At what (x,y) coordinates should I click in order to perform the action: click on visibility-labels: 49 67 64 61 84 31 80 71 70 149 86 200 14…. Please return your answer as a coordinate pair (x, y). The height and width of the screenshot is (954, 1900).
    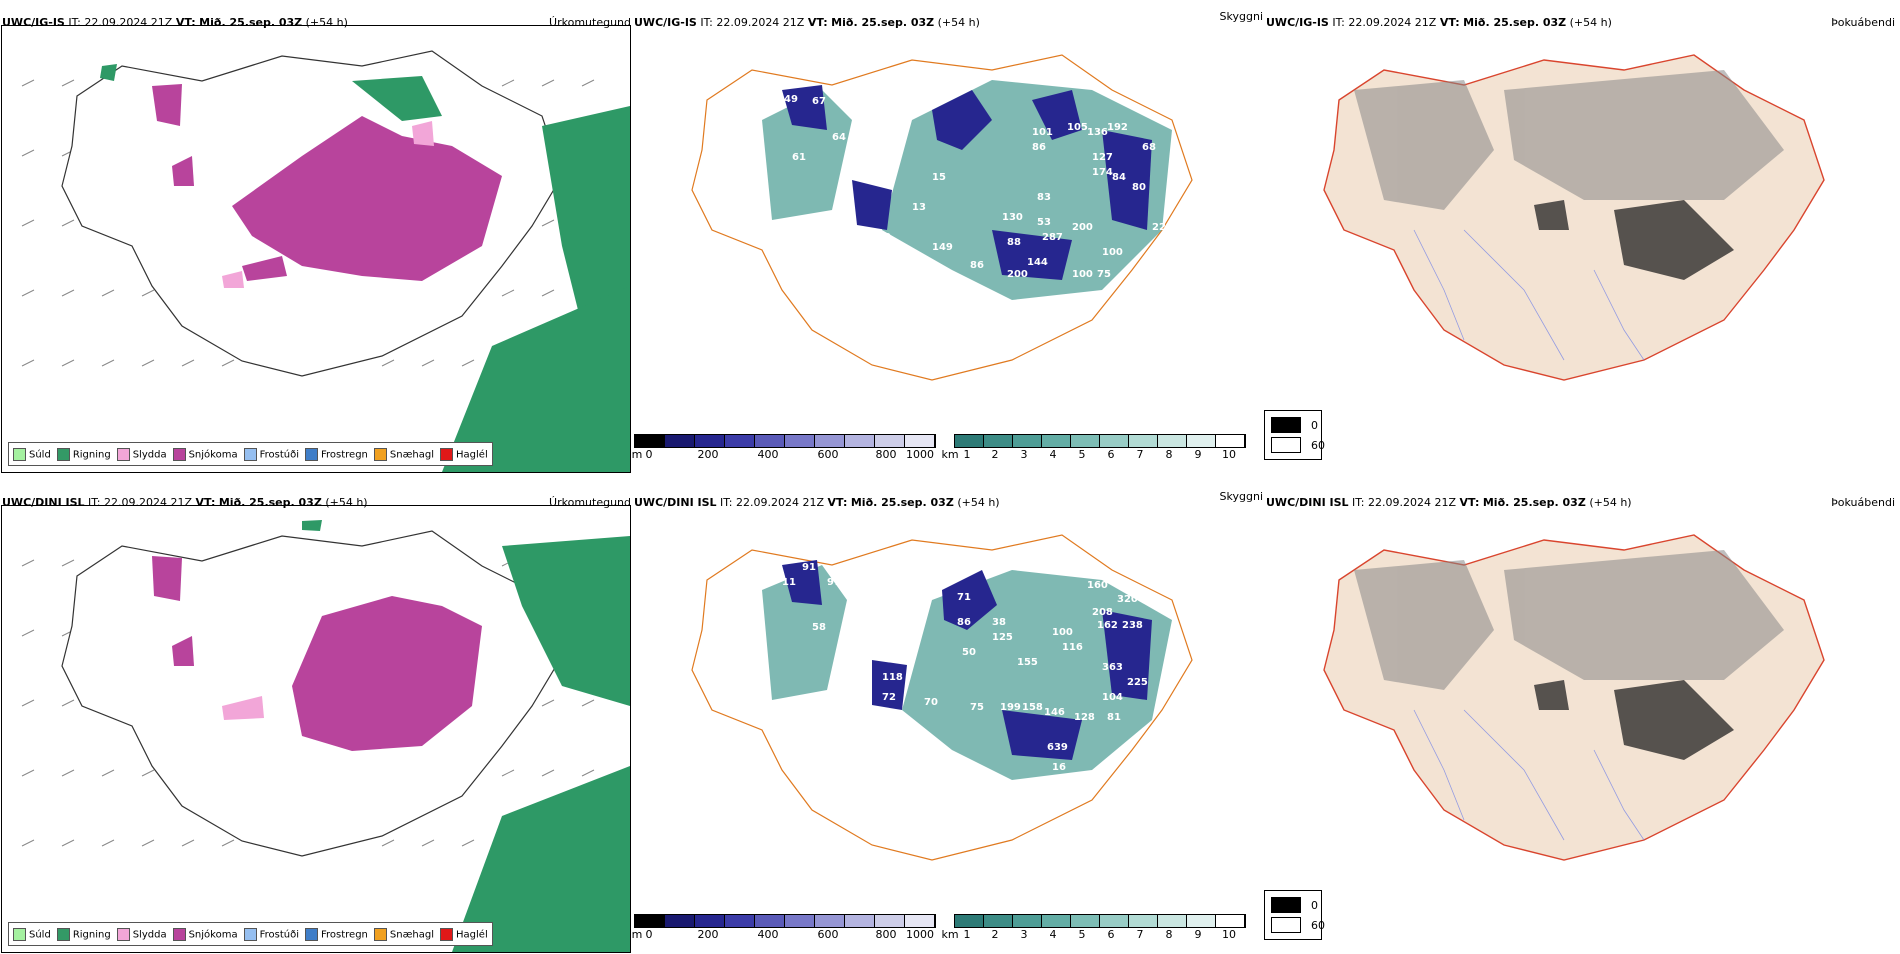
    Looking at the image, I should click on (986, 248).